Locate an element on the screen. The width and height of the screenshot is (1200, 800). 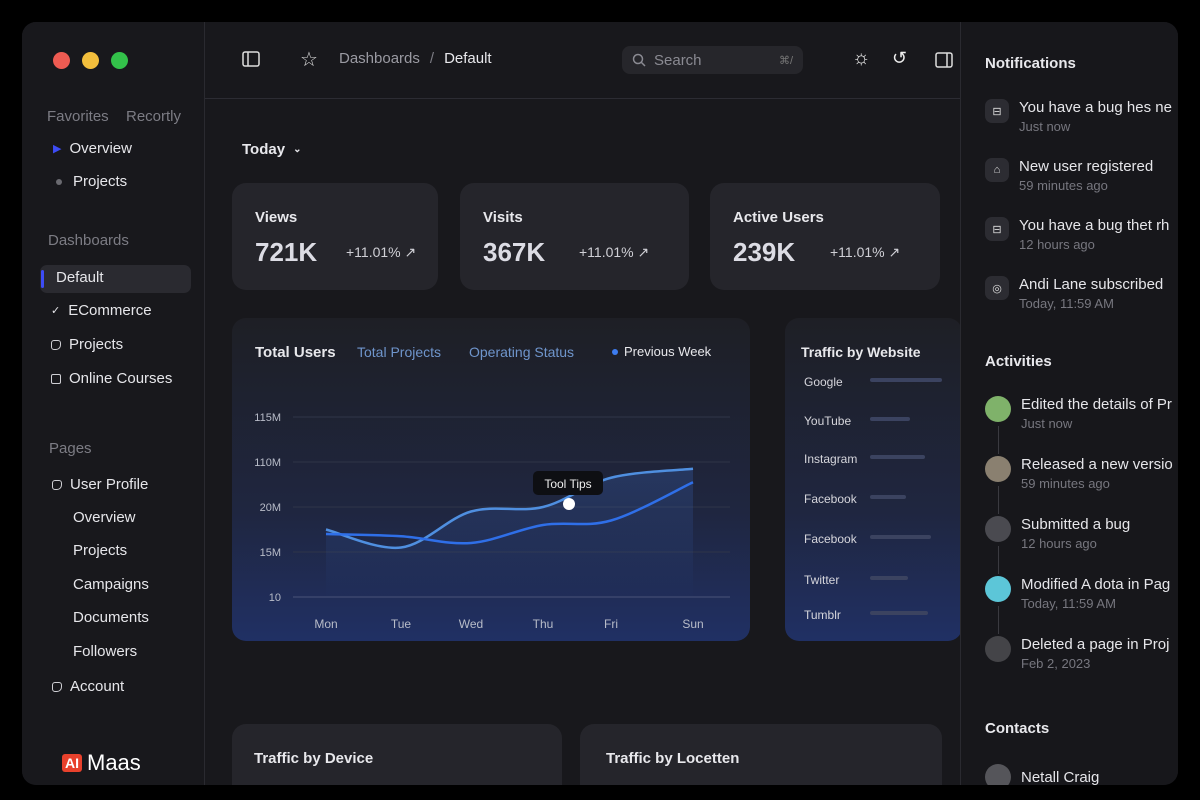
profile-icon is located at coordinates (57, 484).